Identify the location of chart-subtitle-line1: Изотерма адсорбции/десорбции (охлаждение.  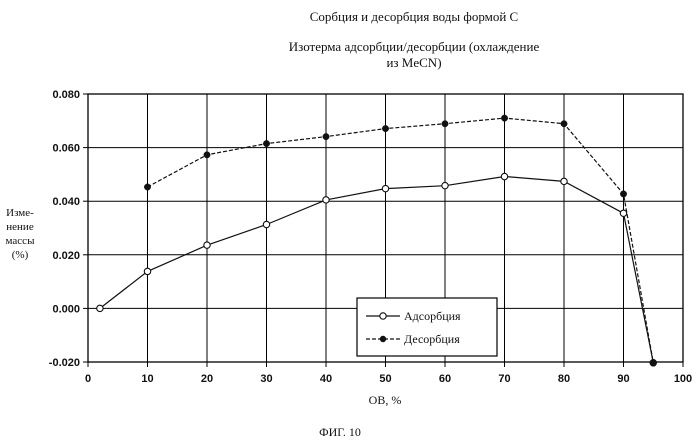
(414, 46).